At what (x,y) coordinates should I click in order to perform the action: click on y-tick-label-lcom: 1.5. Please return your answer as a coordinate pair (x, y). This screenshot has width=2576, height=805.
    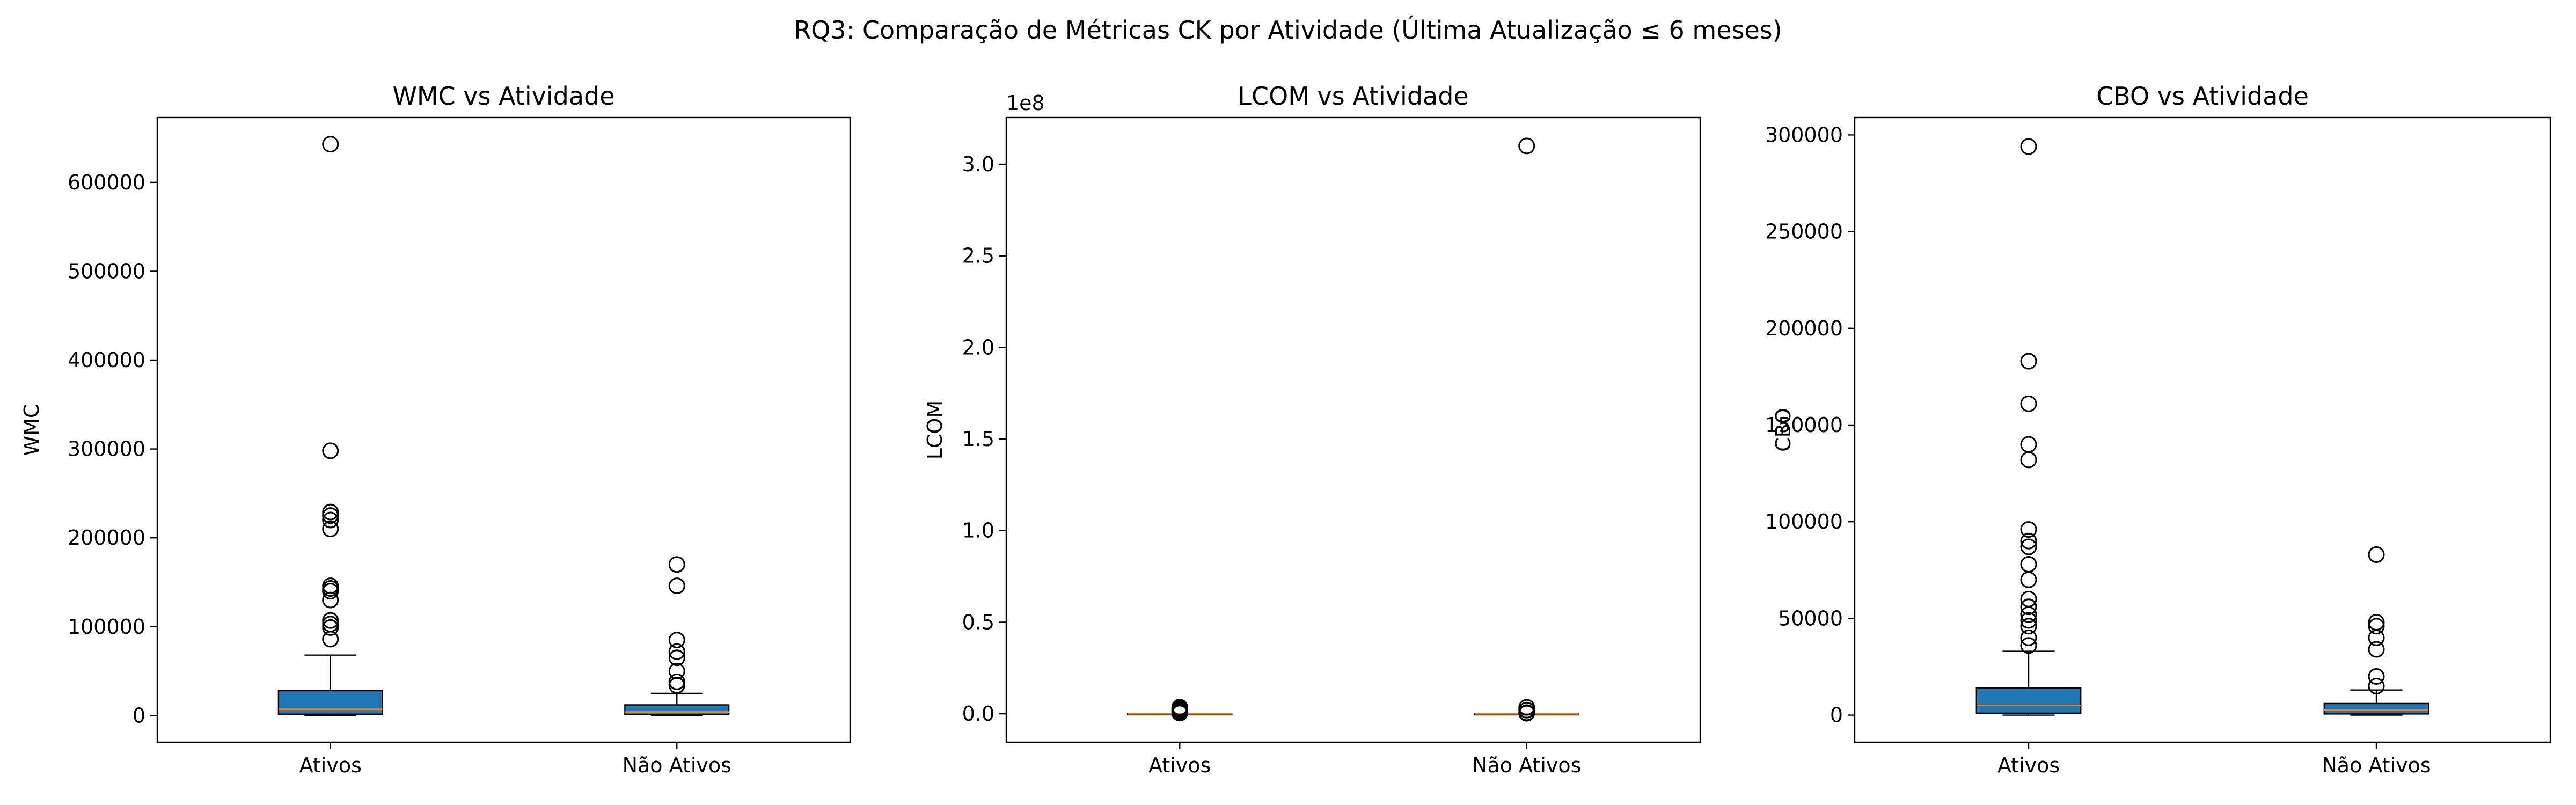
    Looking at the image, I should click on (978, 439).